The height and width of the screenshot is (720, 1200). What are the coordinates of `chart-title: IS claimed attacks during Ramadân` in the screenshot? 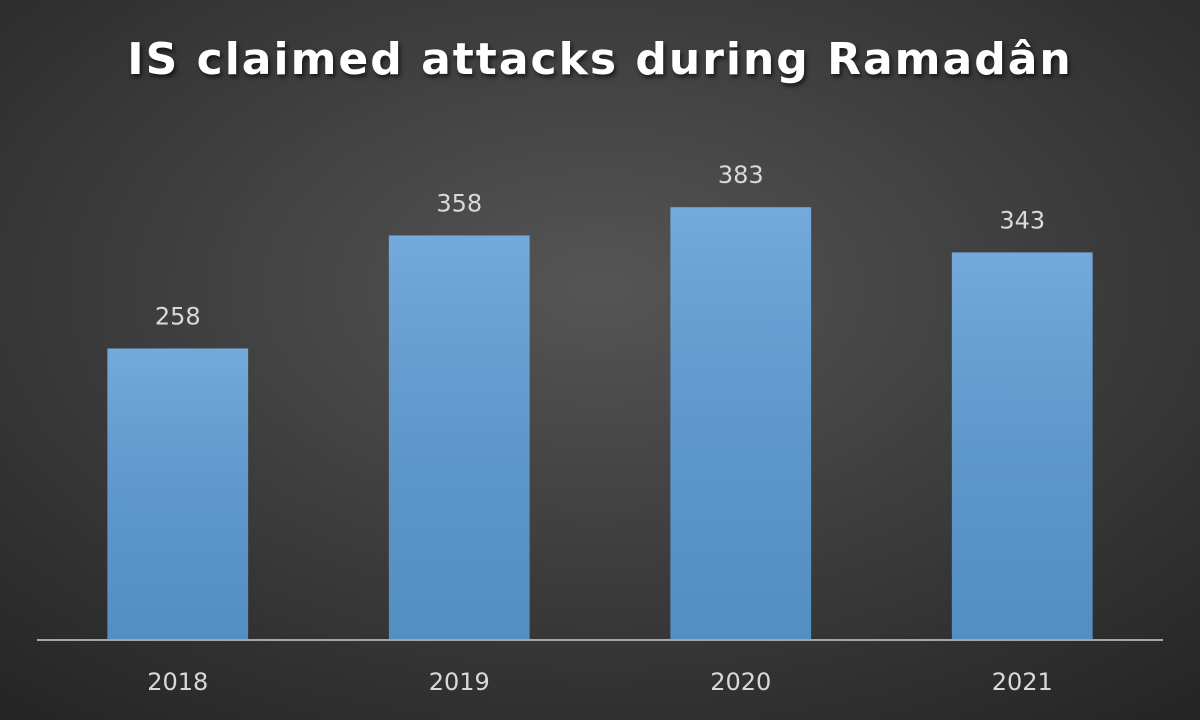 It's located at (599, 59).